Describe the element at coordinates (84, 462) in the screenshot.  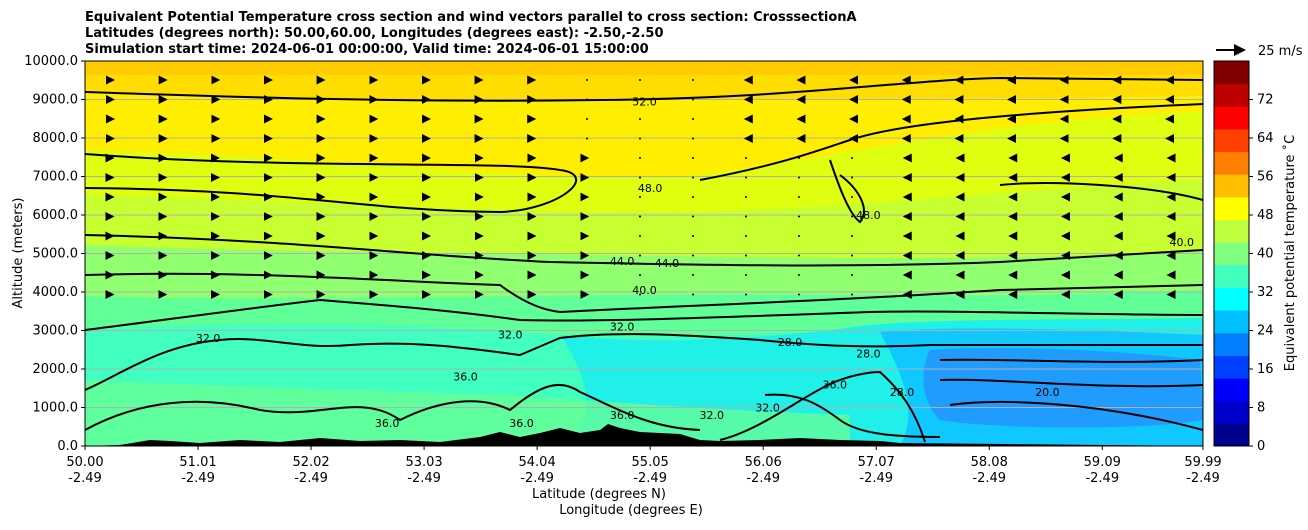
I see `x-tick-label-lat: 50.00` at that location.